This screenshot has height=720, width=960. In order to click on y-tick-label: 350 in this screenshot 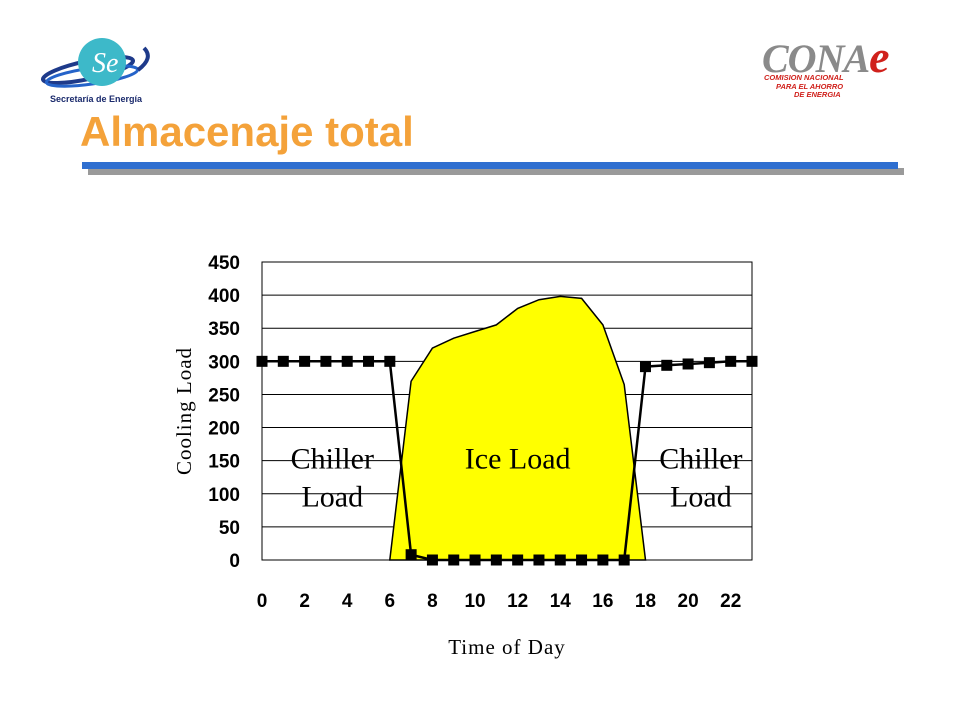, I will do `click(224, 329)`.